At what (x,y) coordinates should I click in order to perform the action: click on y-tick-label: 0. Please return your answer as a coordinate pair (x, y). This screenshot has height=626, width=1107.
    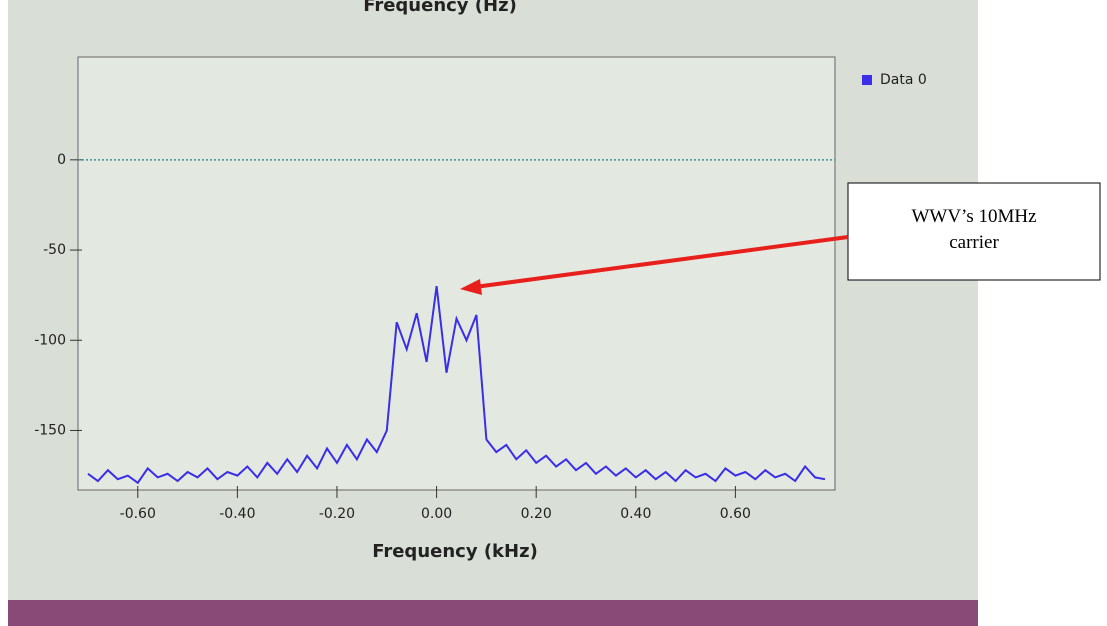
    Looking at the image, I should click on (61, 160).